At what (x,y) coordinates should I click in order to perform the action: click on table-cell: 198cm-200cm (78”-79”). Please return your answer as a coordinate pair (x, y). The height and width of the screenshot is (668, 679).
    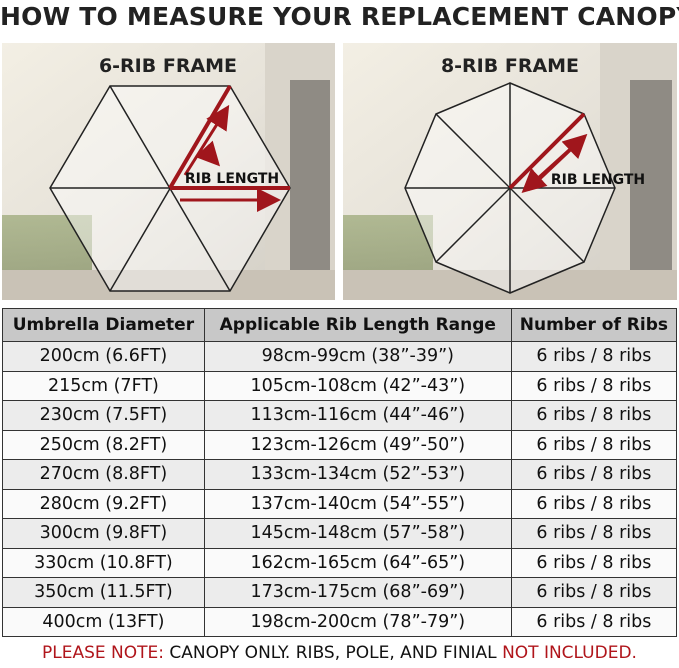
    Looking at the image, I should click on (357, 621).